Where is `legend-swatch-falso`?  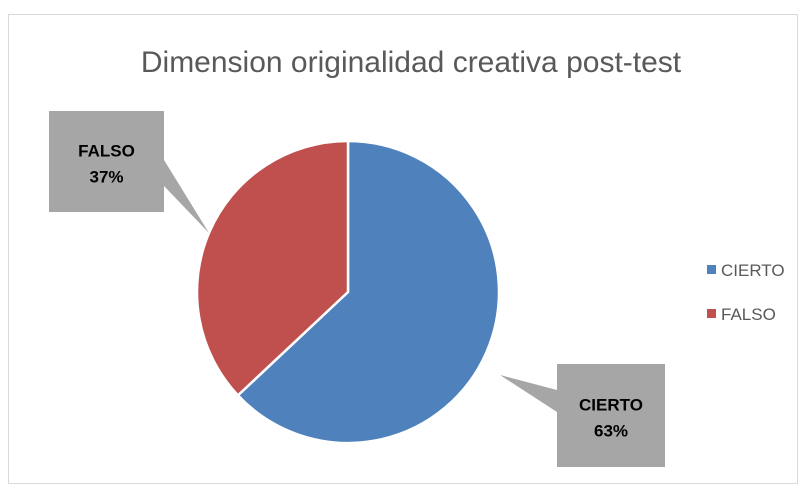 legend-swatch-falso is located at coordinates (711, 313).